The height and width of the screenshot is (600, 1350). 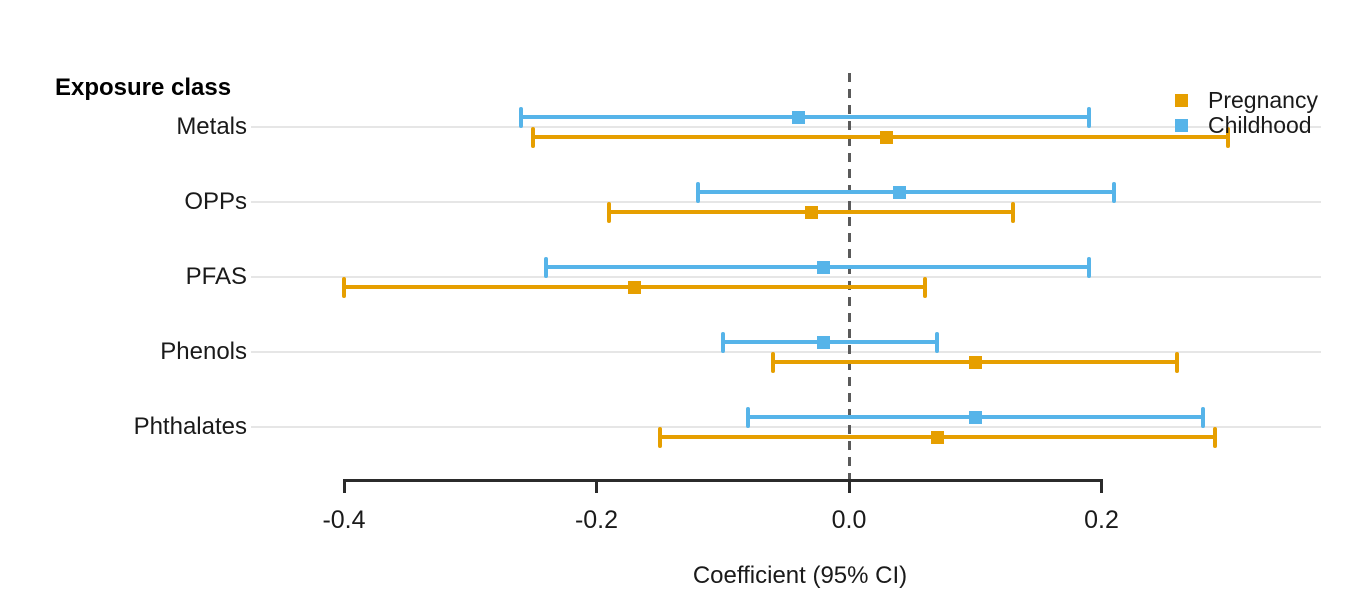 What do you see at coordinates (849, 520) in the screenshot?
I see `x-tick-label: 0.0` at bounding box center [849, 520].